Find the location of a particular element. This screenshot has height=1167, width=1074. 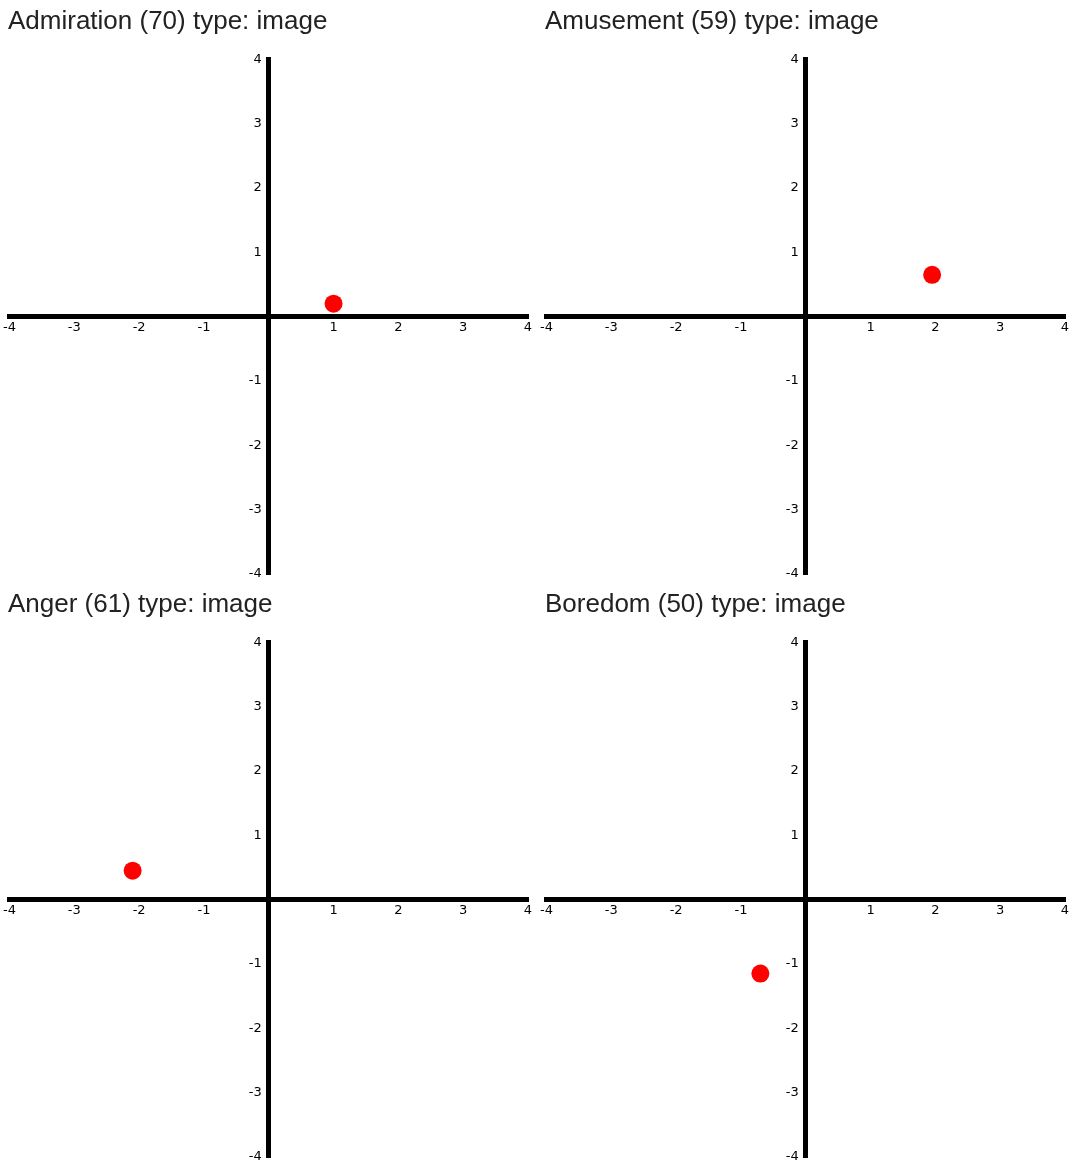

chart-title: Amusement (59) type: image is located at coordinates (712, 19).